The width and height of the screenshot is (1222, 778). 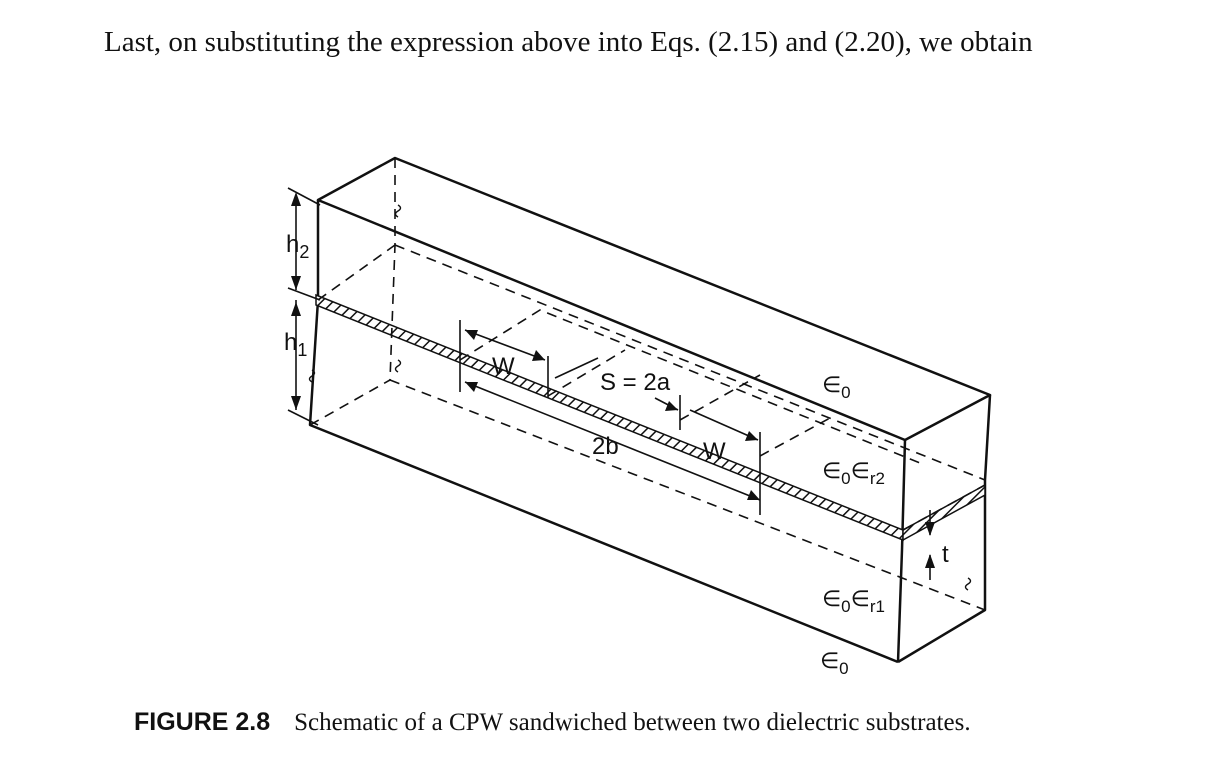 What do you see at coordinates (635, 382) in the screenshot?
I see `label-s-2a: S = 2a` at bounding box center [635, 382].